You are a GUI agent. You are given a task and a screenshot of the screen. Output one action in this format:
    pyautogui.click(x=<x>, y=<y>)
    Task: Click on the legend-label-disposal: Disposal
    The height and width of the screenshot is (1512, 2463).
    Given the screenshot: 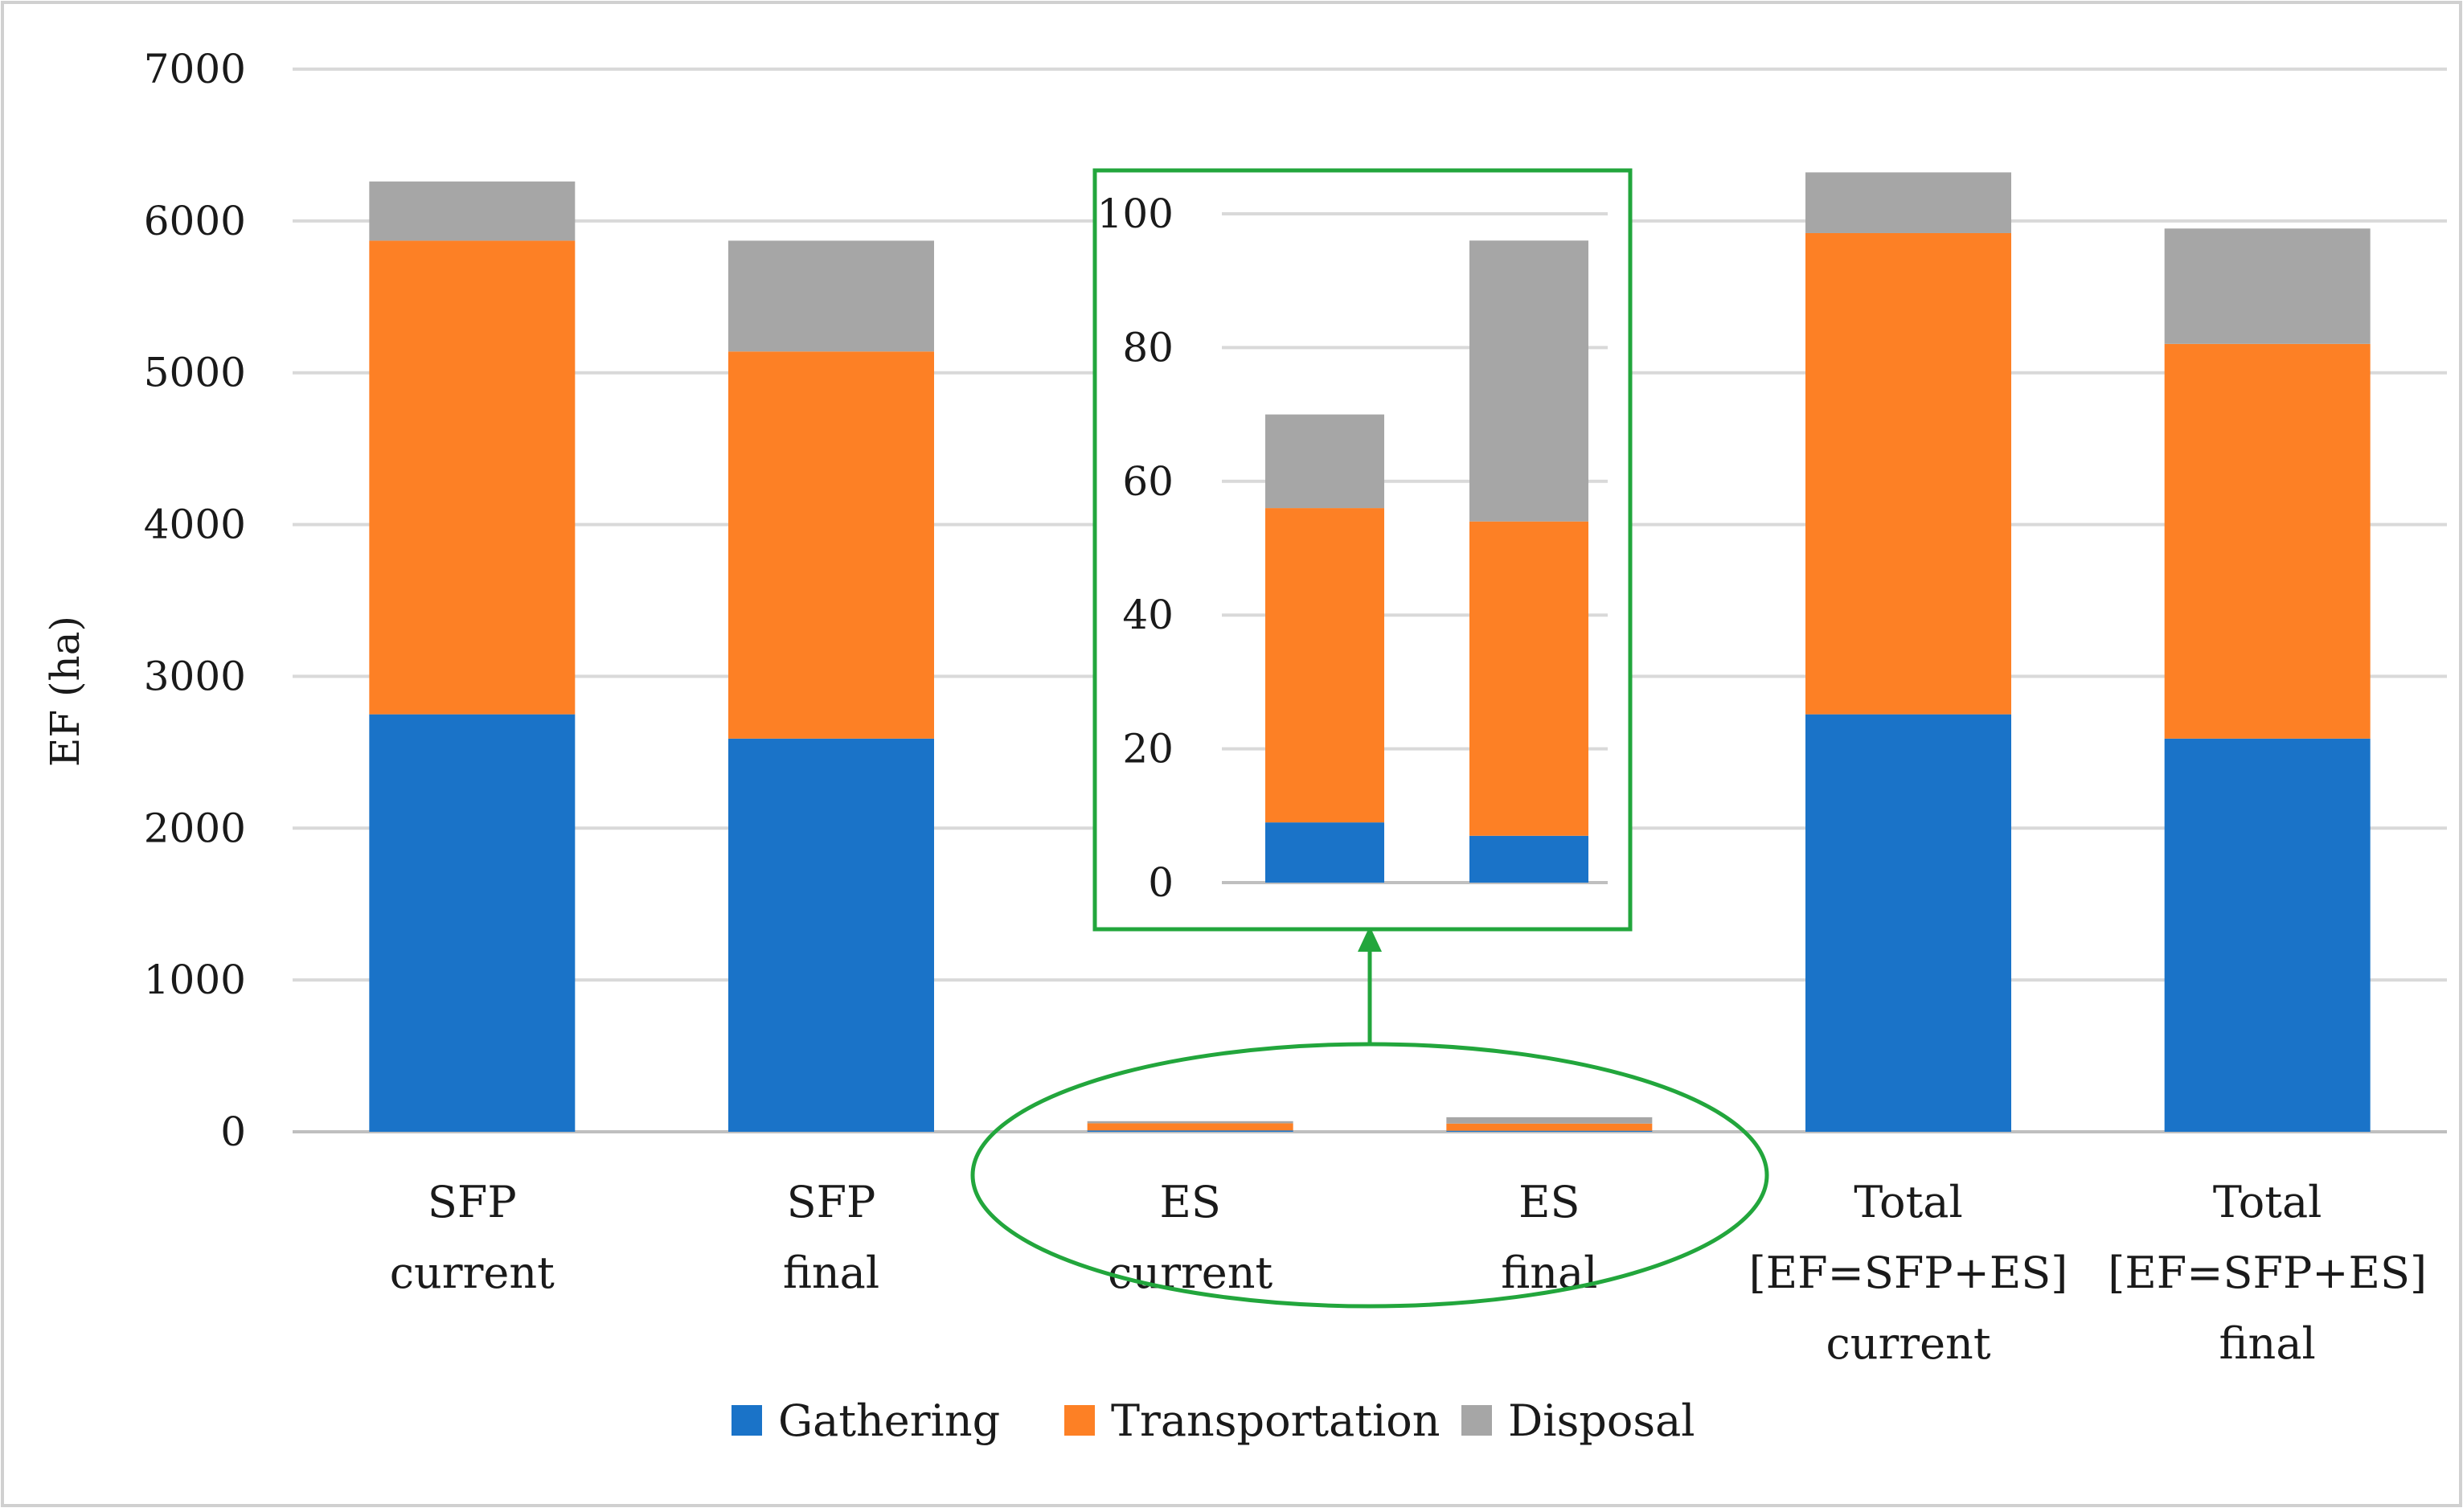 What is the action you would take?
    pyautogui.click(x=1601, y=1420)
    